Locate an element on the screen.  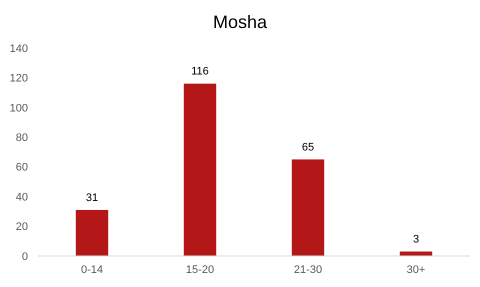
y-tick-label: 100 is located at coordinates (19, 108).